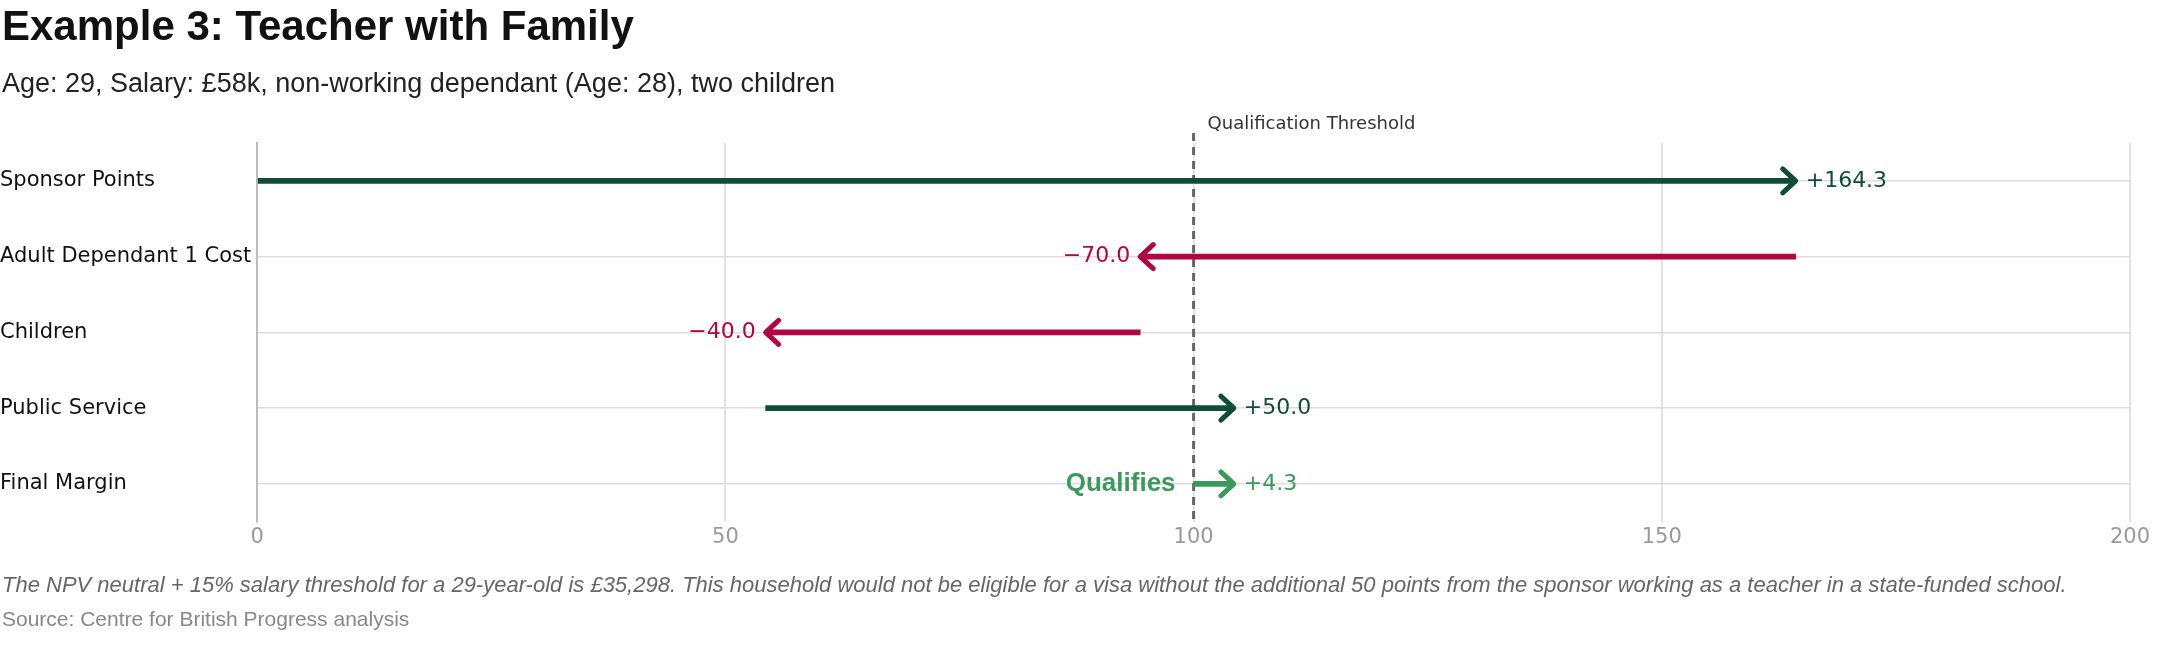 This screenshot has width=2180, height=658. I want to click on chart-title: Example 3: Teacher with Family, so click(318, 26).